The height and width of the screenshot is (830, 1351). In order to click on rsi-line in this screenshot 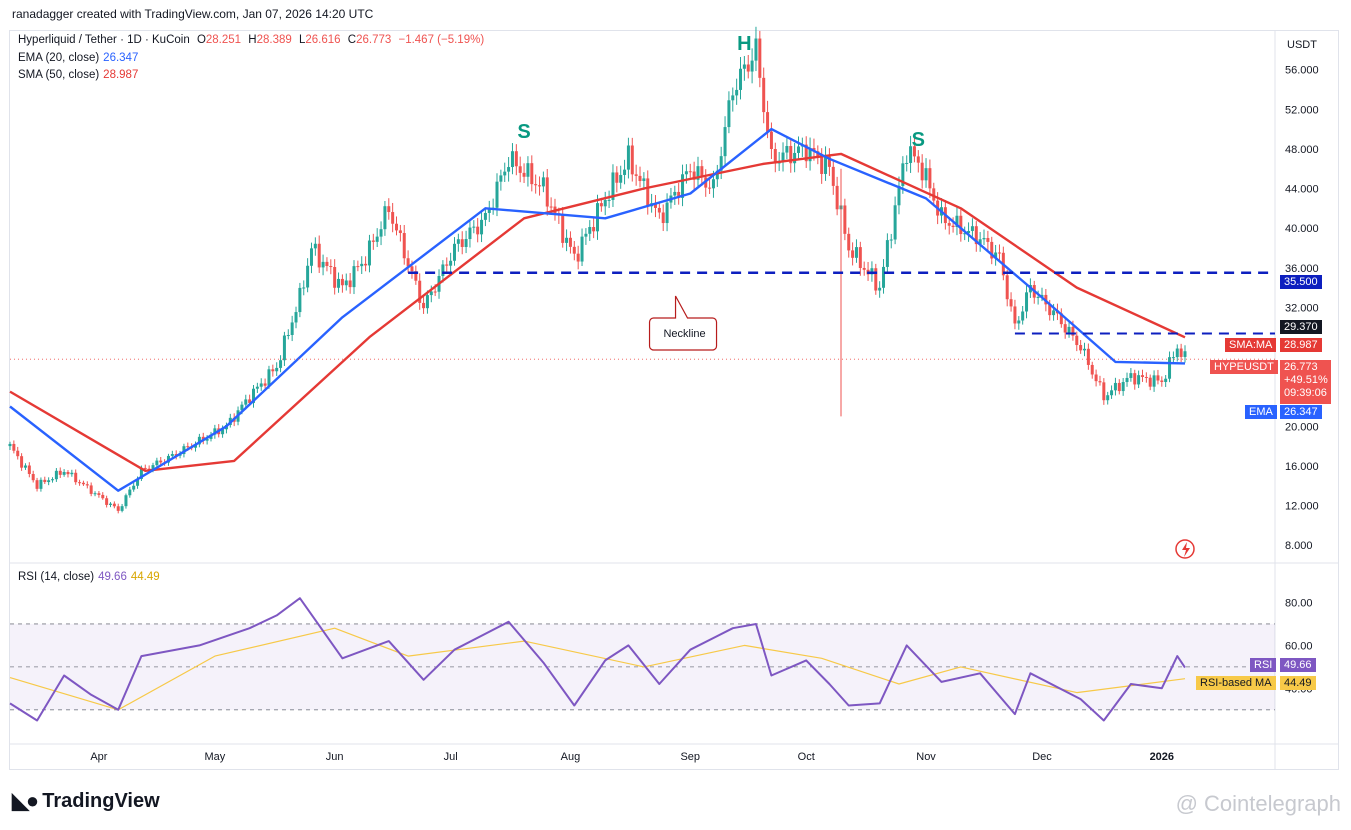, I will do `click(597, 659)`.